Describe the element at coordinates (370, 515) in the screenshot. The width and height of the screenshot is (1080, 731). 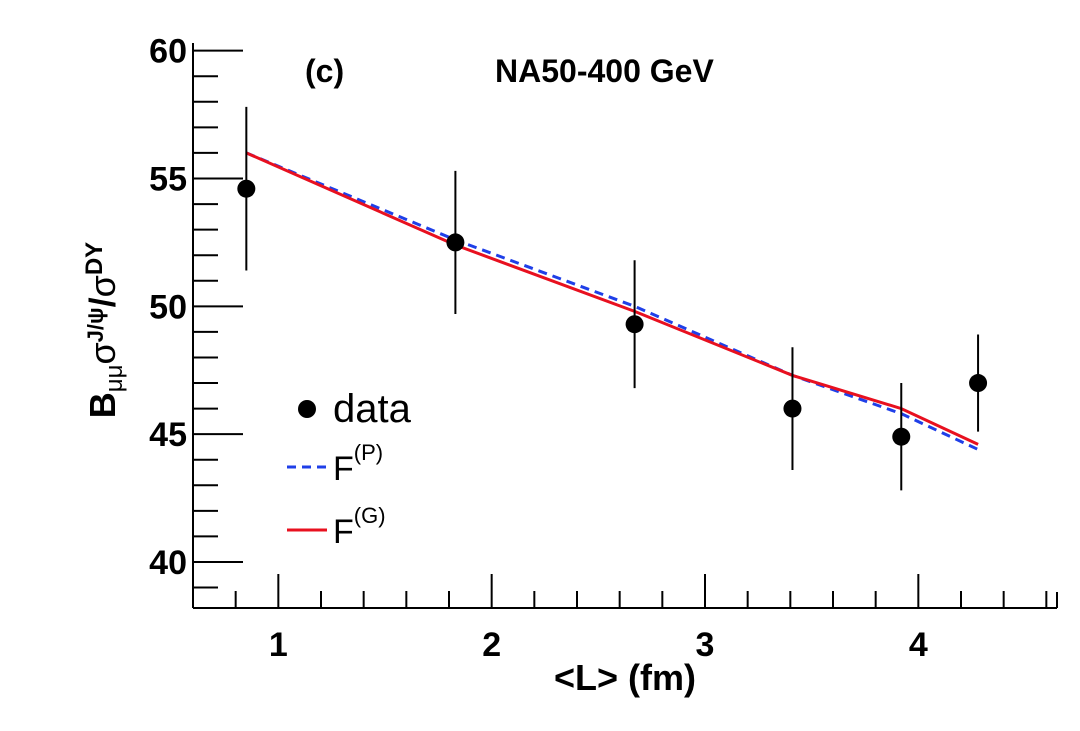
I see `legend-fg-sup: (G)` at that location.